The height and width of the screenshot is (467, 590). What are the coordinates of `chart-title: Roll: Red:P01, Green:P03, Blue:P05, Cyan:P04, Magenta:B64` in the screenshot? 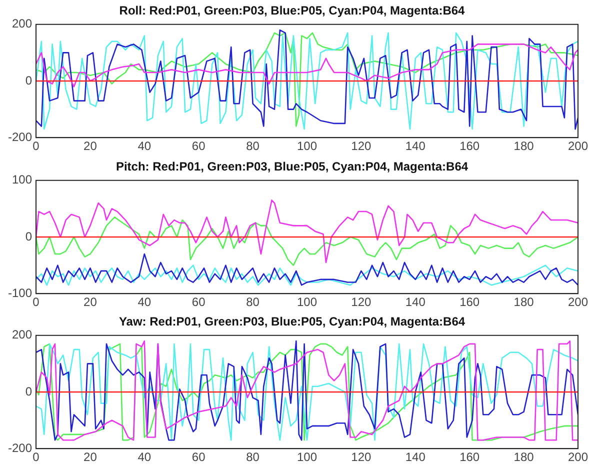 It's located at (292, 11).